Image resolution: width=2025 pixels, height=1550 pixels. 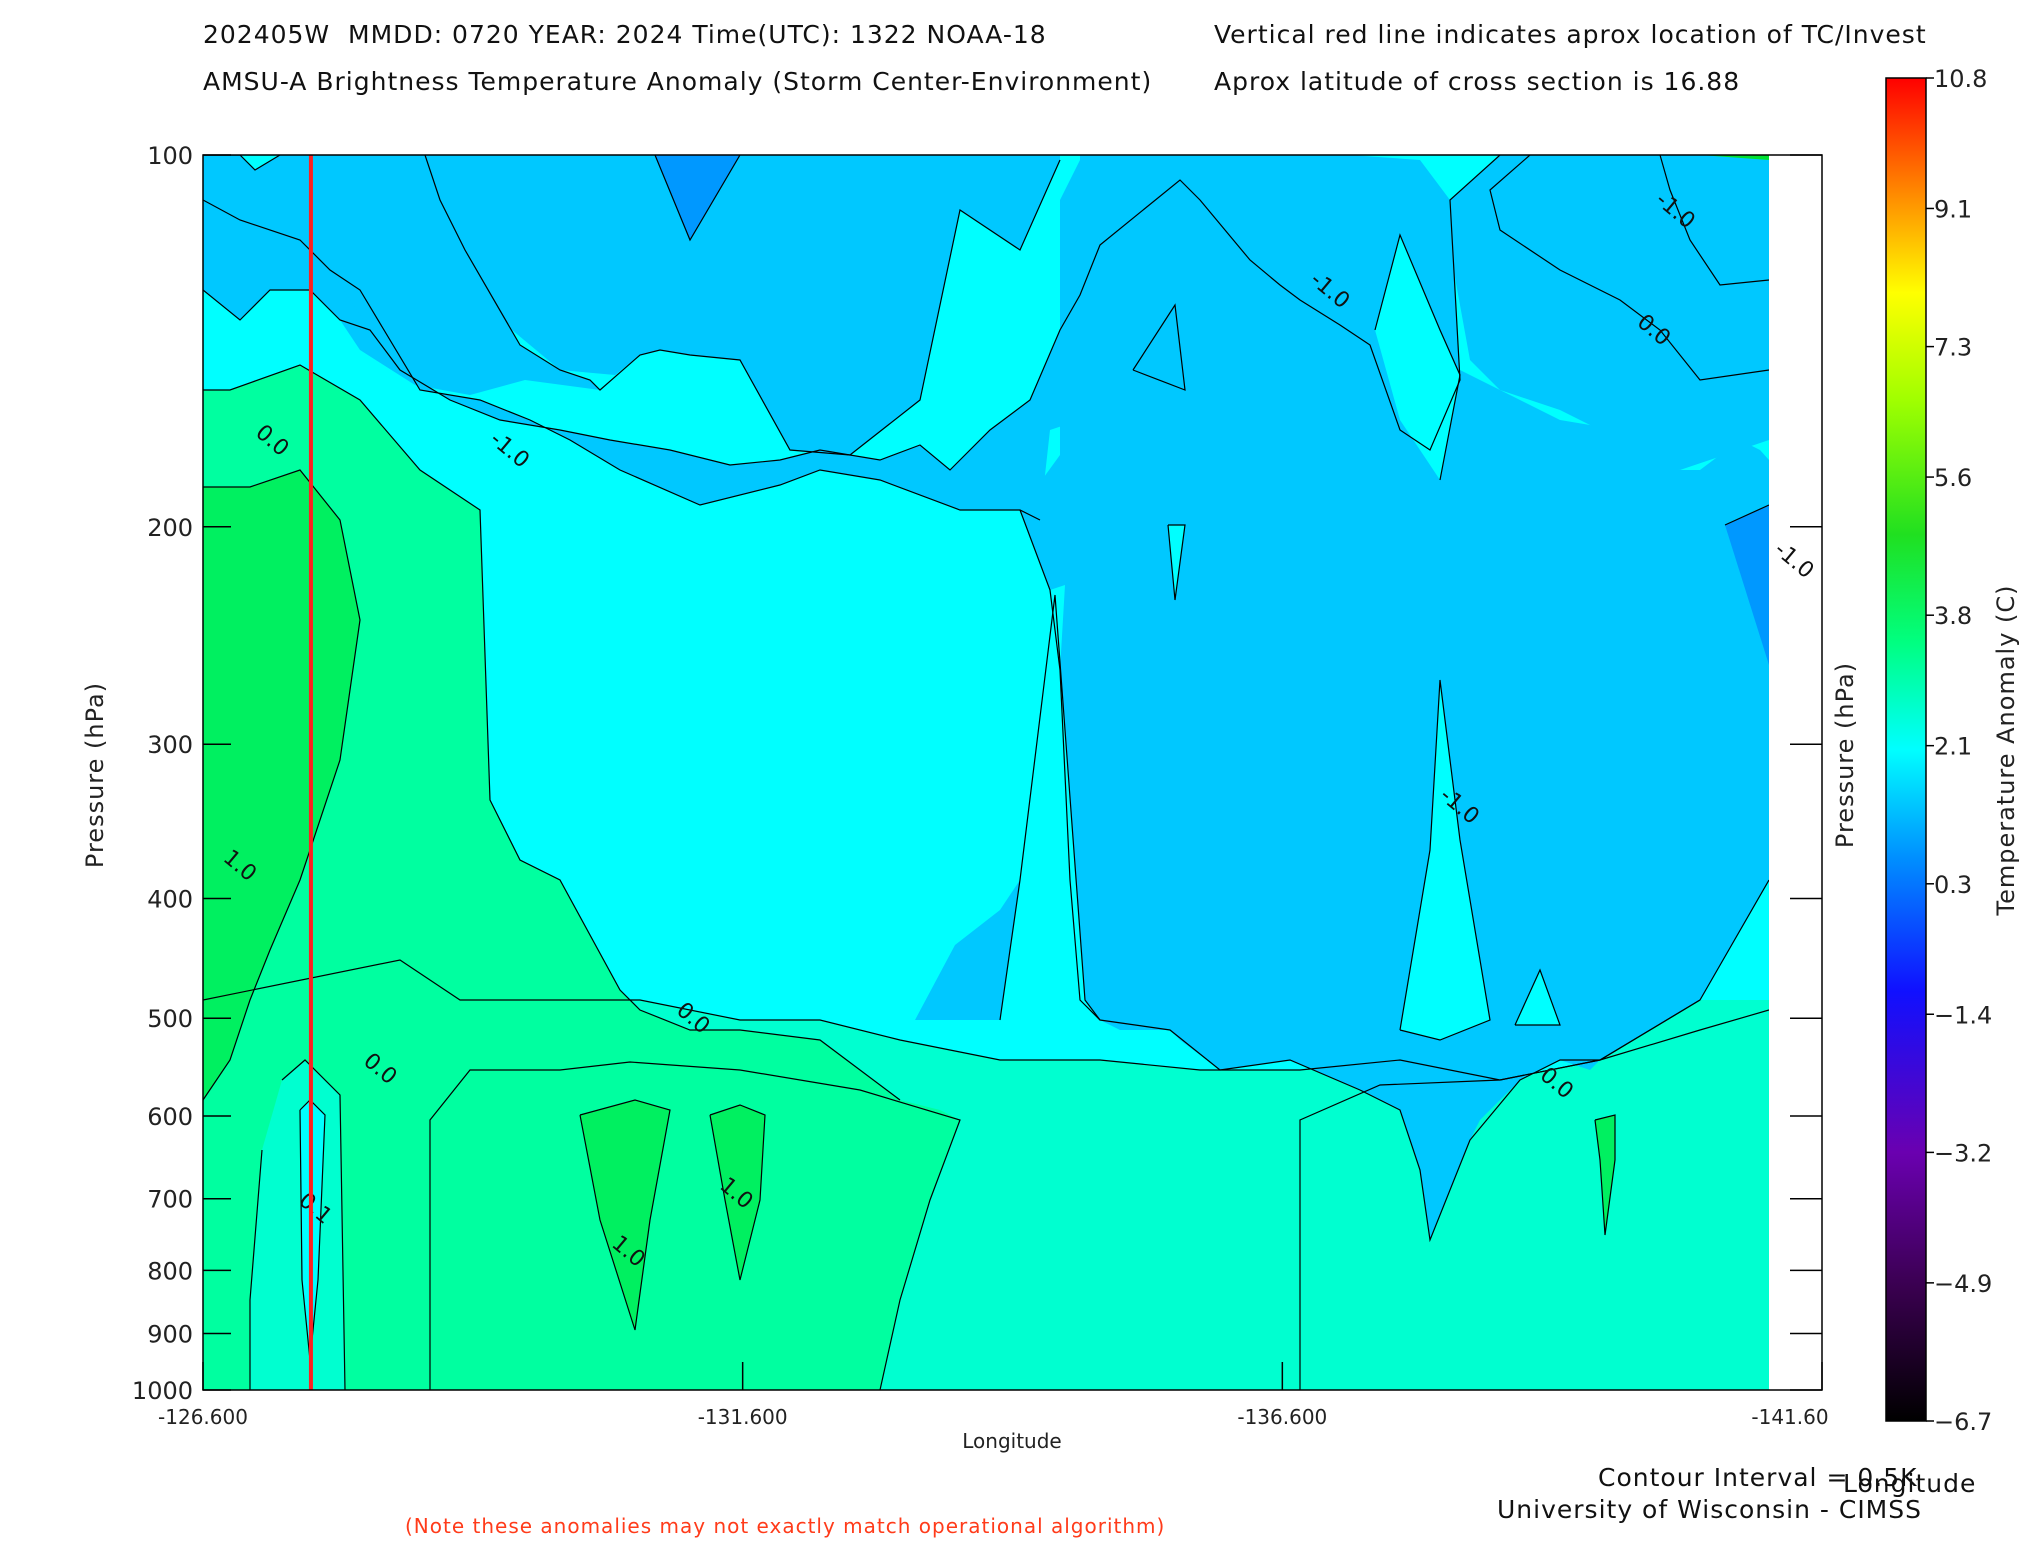 What do you see at coordinates (1789, 1417) in the screenshot?
I see `x-tick-label--141.60: -141.60` at bounding box center [1789, 1417].